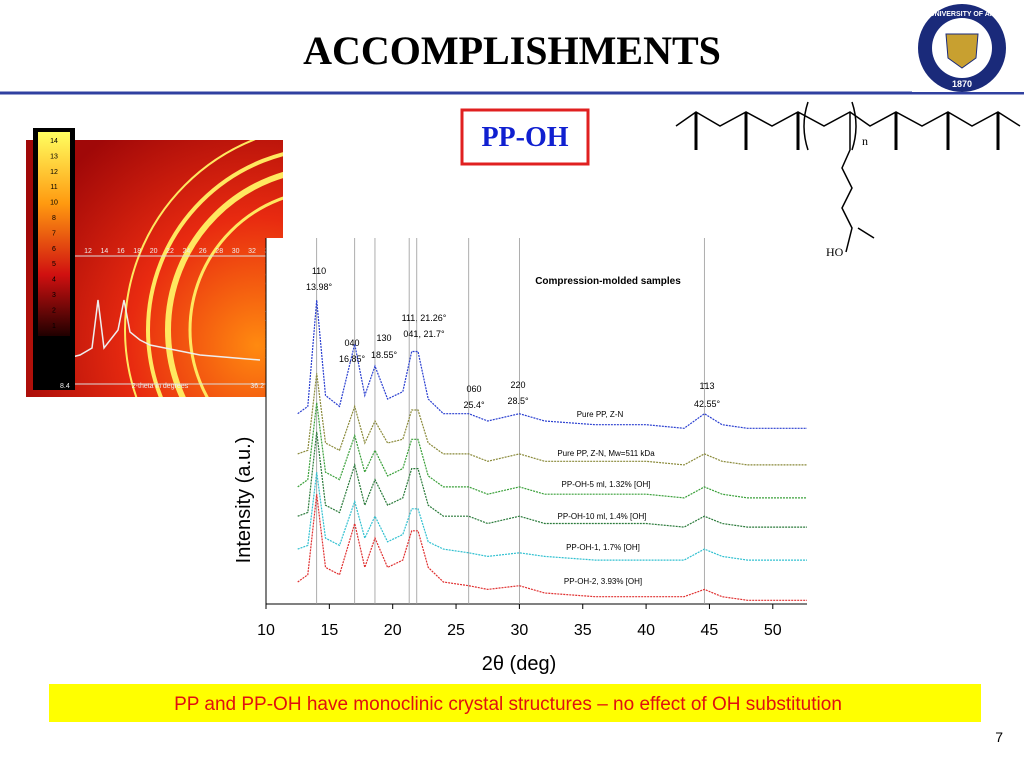  Describe the element at coordinates (65, 386) in the screenshot. I see `inset-x-start: 8.4` at that location.